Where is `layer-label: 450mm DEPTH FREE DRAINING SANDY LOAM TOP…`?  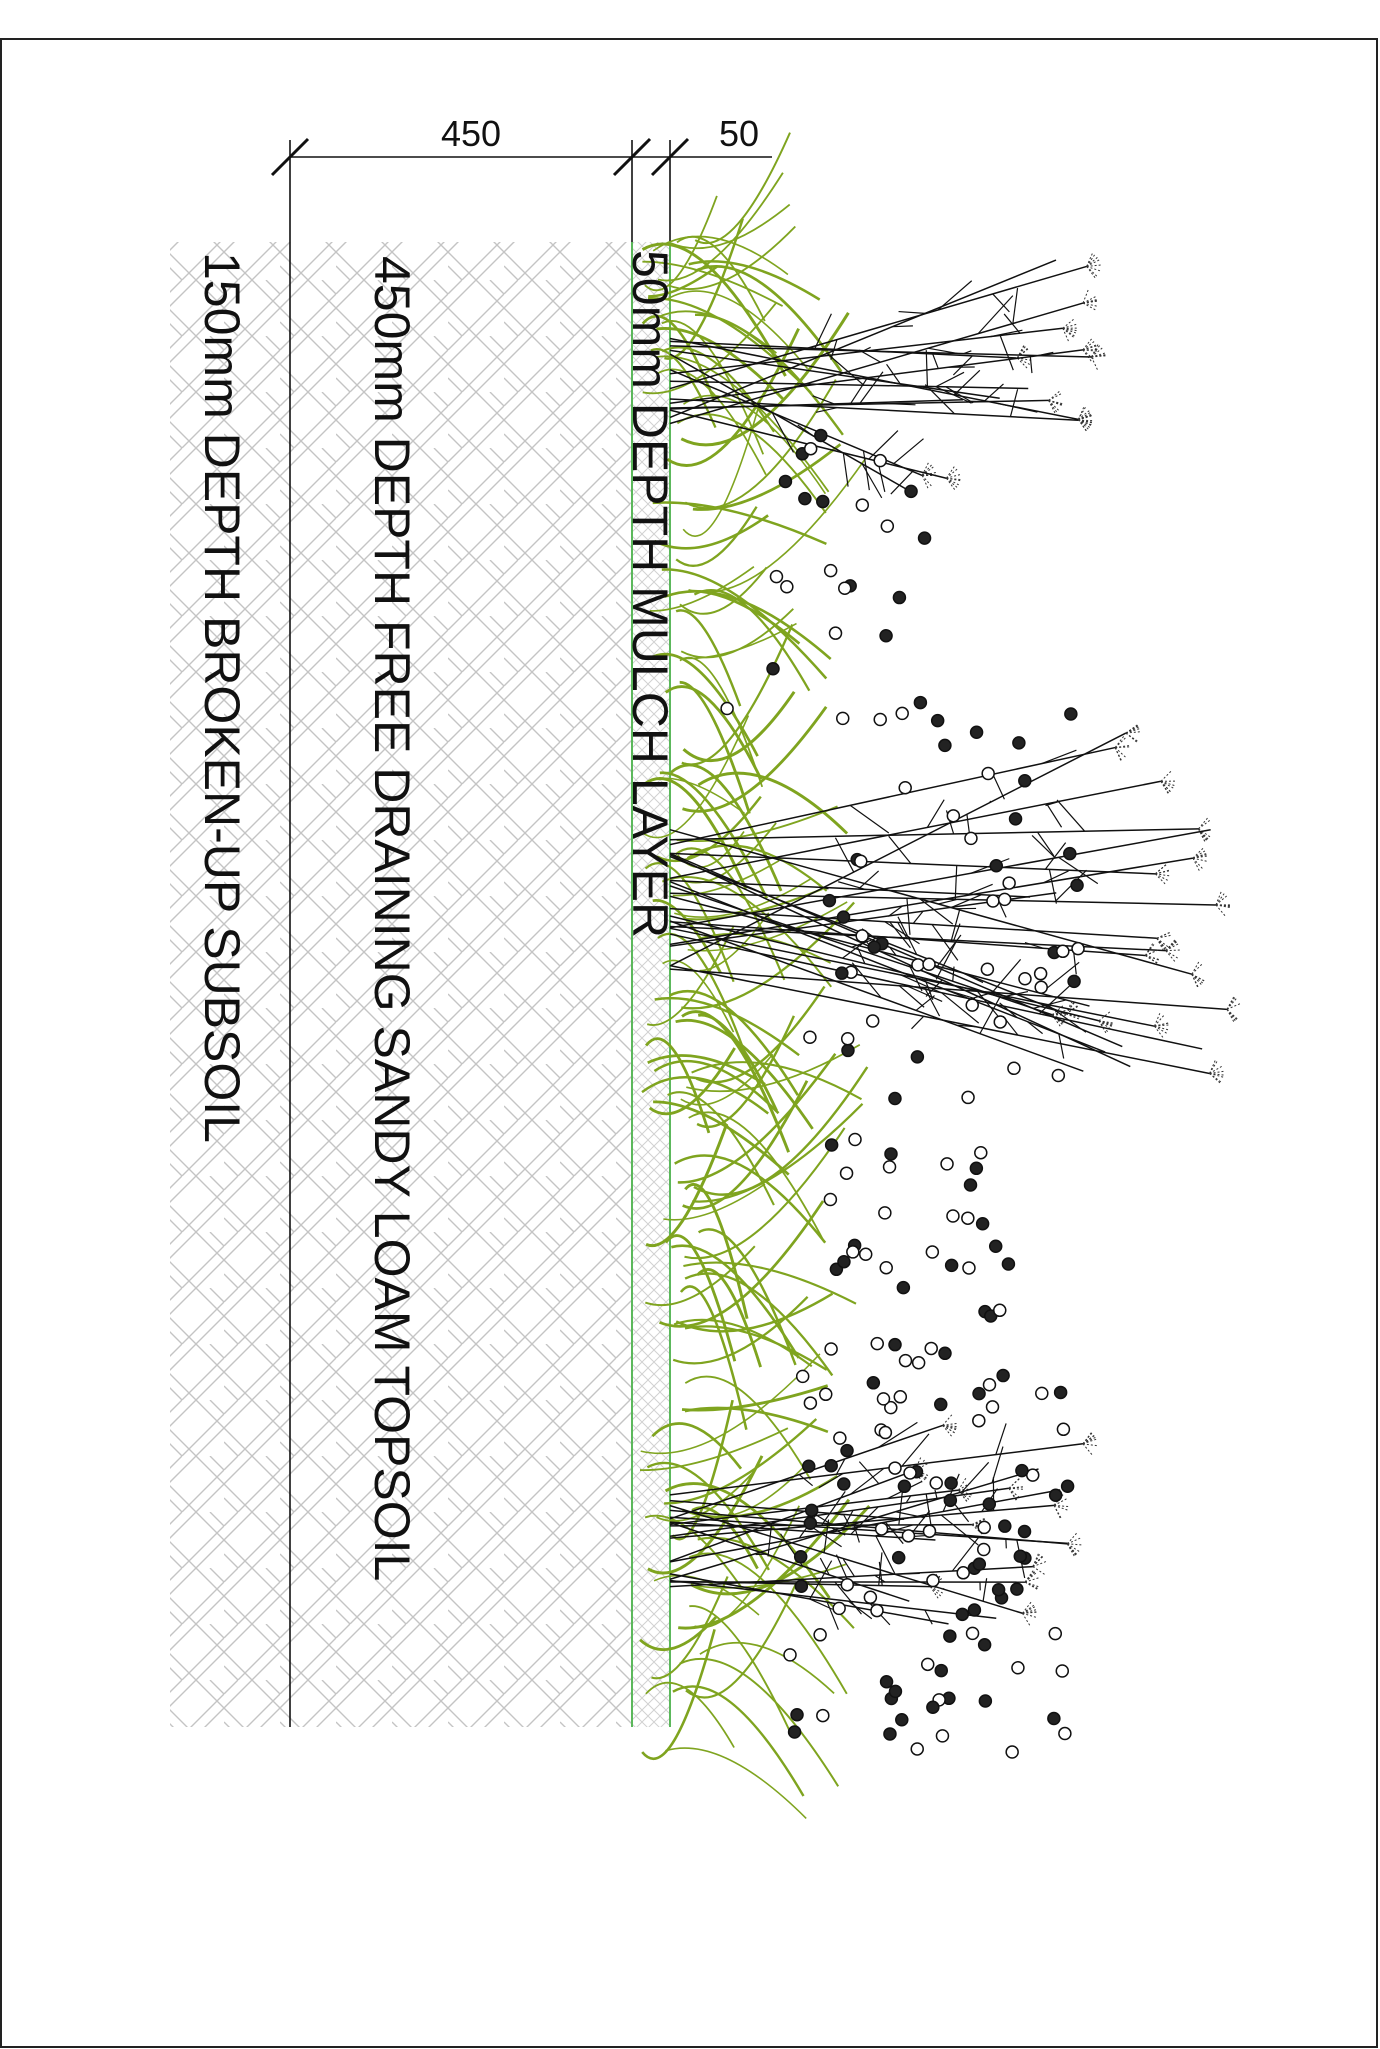 layer-label: 450mm DEPTH FREE DRAINING SANDY LOAM TOP… is located at coordinates (392, 918).